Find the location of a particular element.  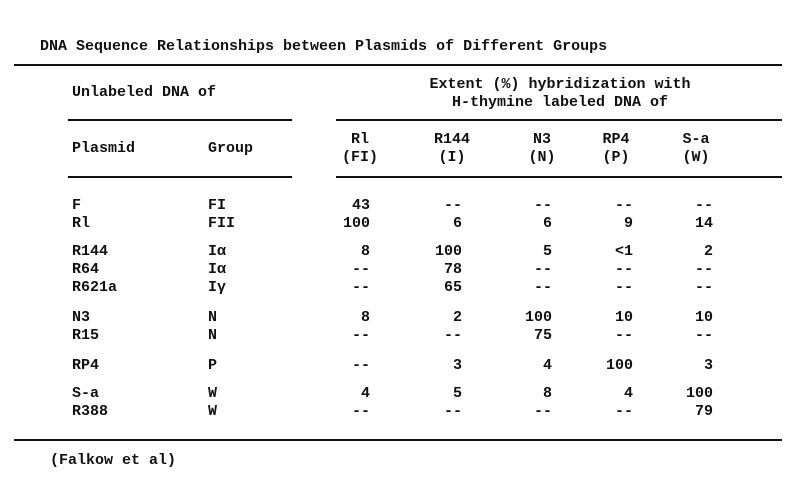

bottom-rule is located at coordinates (398, 440).